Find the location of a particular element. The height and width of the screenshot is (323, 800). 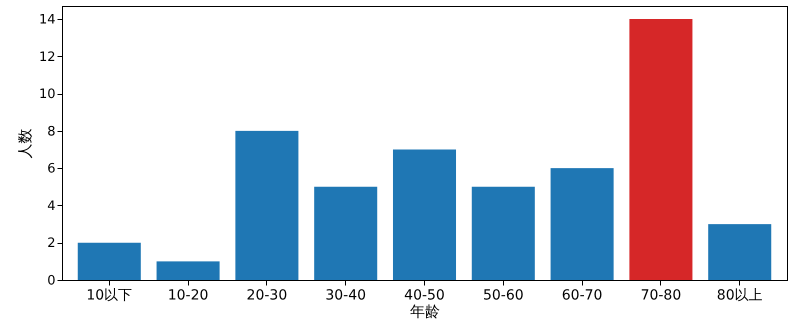

y-axis-title: 人数 is located at coordinates (25, 143).